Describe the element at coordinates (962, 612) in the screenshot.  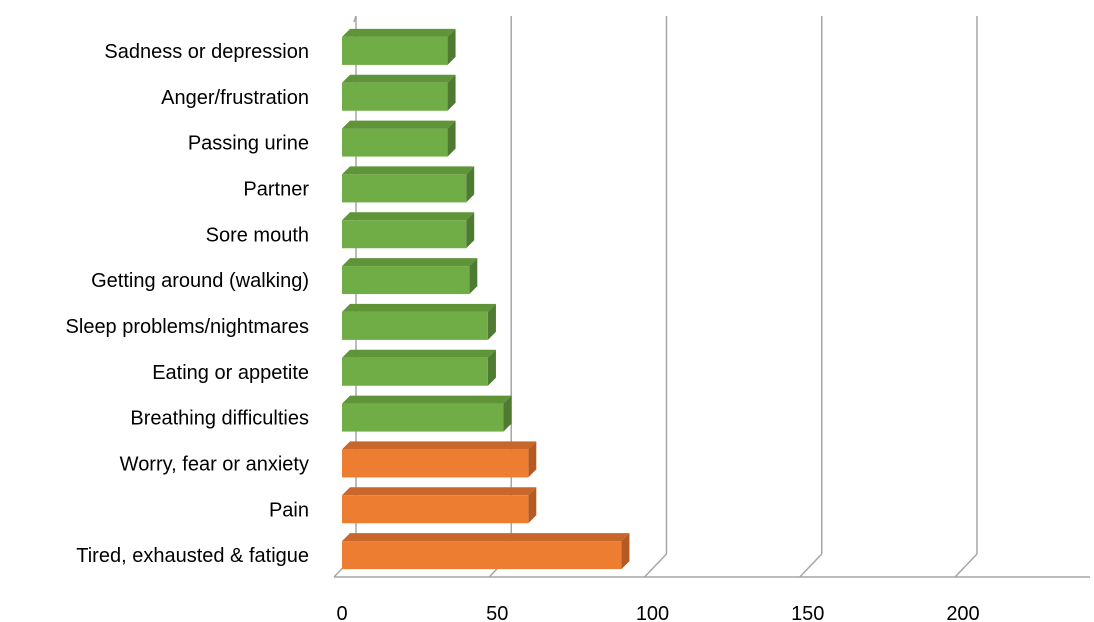
I see `x-tick-label: 200` at that location.